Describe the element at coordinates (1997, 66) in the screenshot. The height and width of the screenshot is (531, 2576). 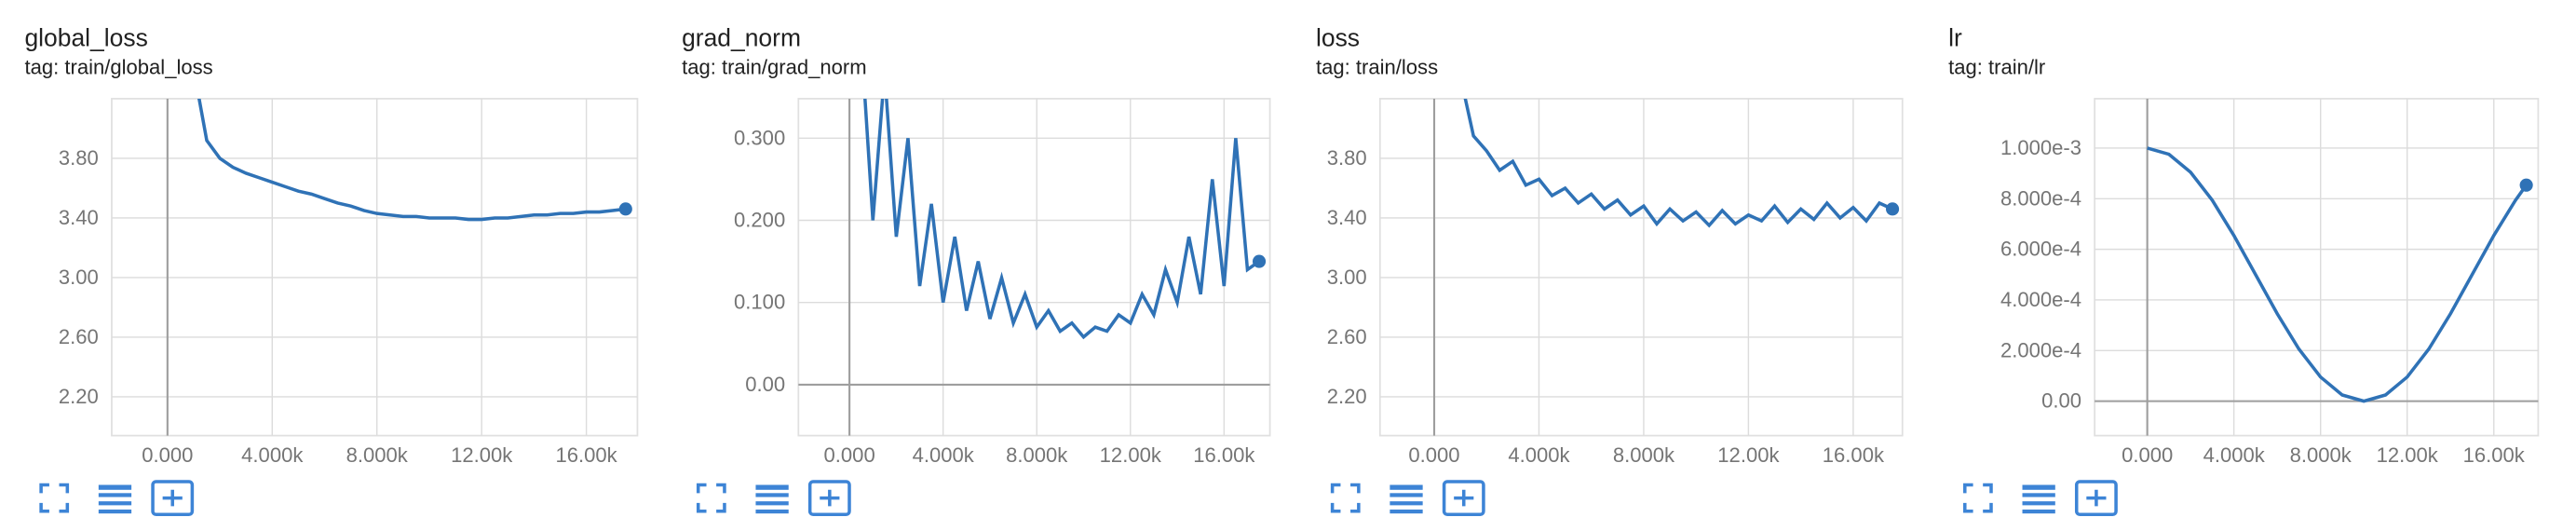
I see `chart-subtitle: tag: train/lr` at that location.